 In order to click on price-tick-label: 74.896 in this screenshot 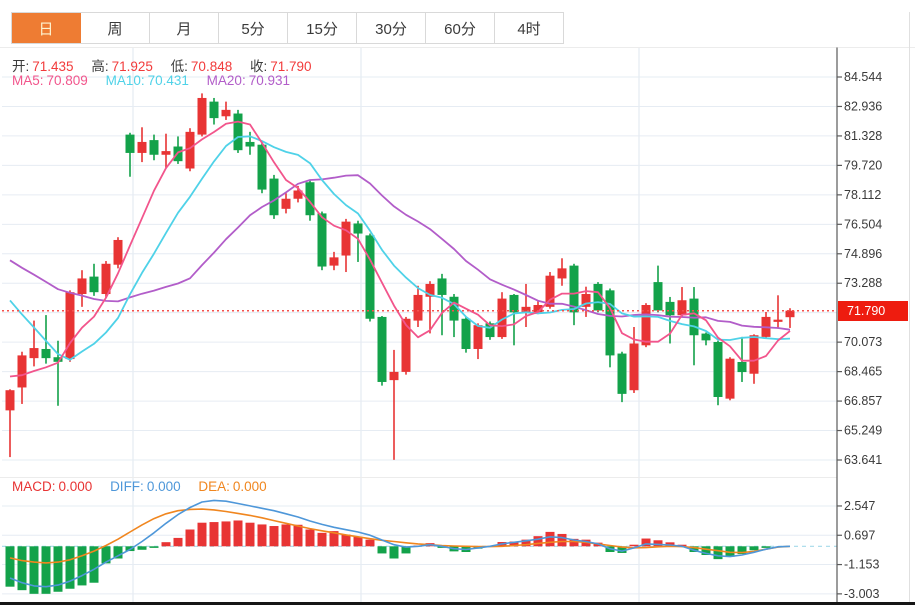, I will do `click(863, 254)`.